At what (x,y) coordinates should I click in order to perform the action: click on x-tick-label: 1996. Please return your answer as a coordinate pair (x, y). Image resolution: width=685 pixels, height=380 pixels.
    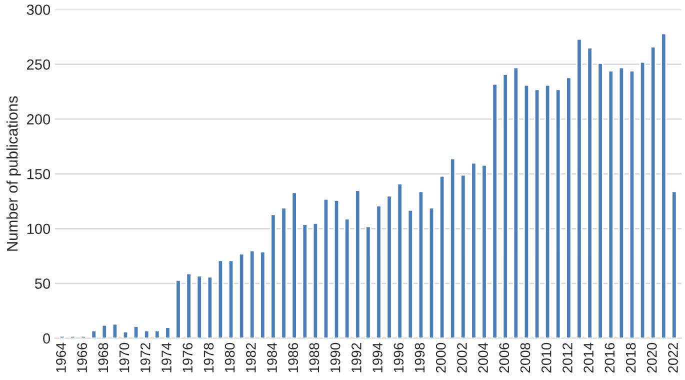
    Looking at the image, I should click on (399, 357).